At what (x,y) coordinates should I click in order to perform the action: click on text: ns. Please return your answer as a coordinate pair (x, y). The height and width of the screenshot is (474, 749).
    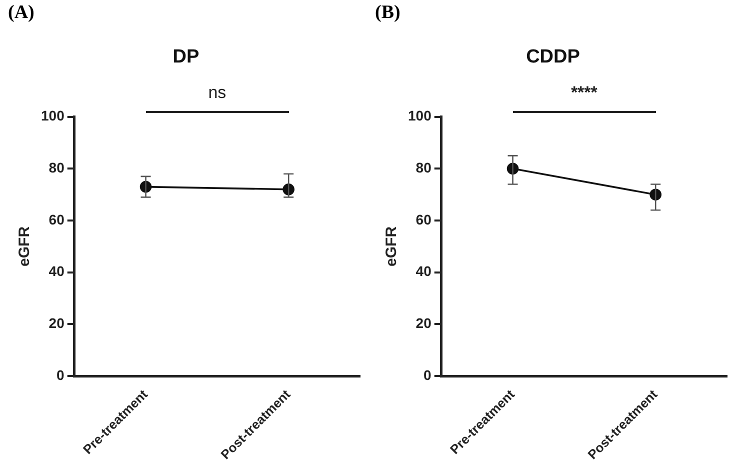
    Looking at the image, I should click on (217, 92).